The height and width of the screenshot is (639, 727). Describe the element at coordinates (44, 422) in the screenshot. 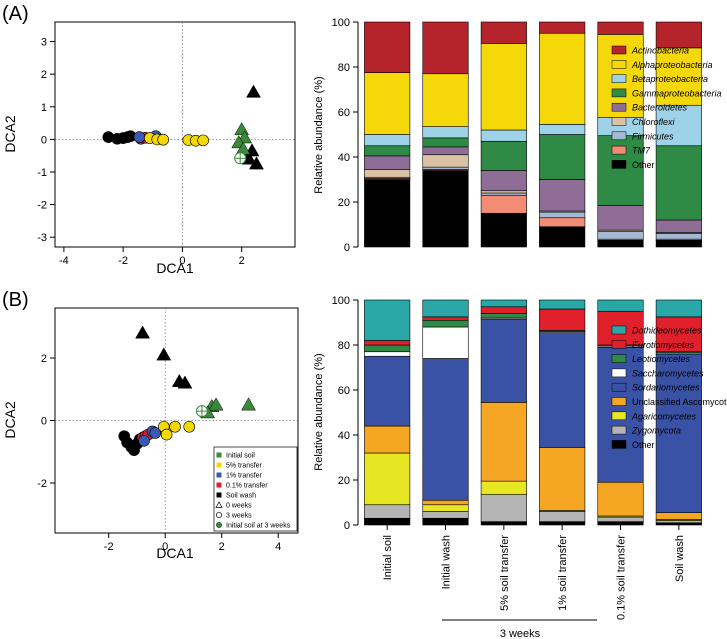

I see `y-tick-label: 0` at that location.